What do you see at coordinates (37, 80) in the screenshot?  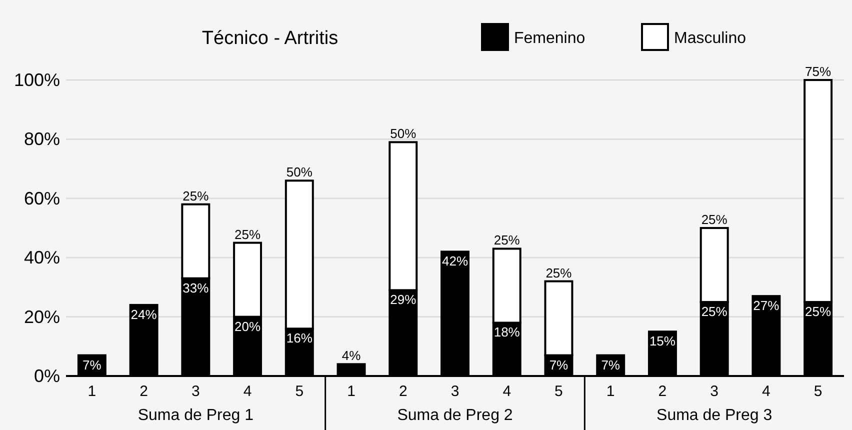 I see `y-tick-label: 100%` at bounding box center [37, 80].